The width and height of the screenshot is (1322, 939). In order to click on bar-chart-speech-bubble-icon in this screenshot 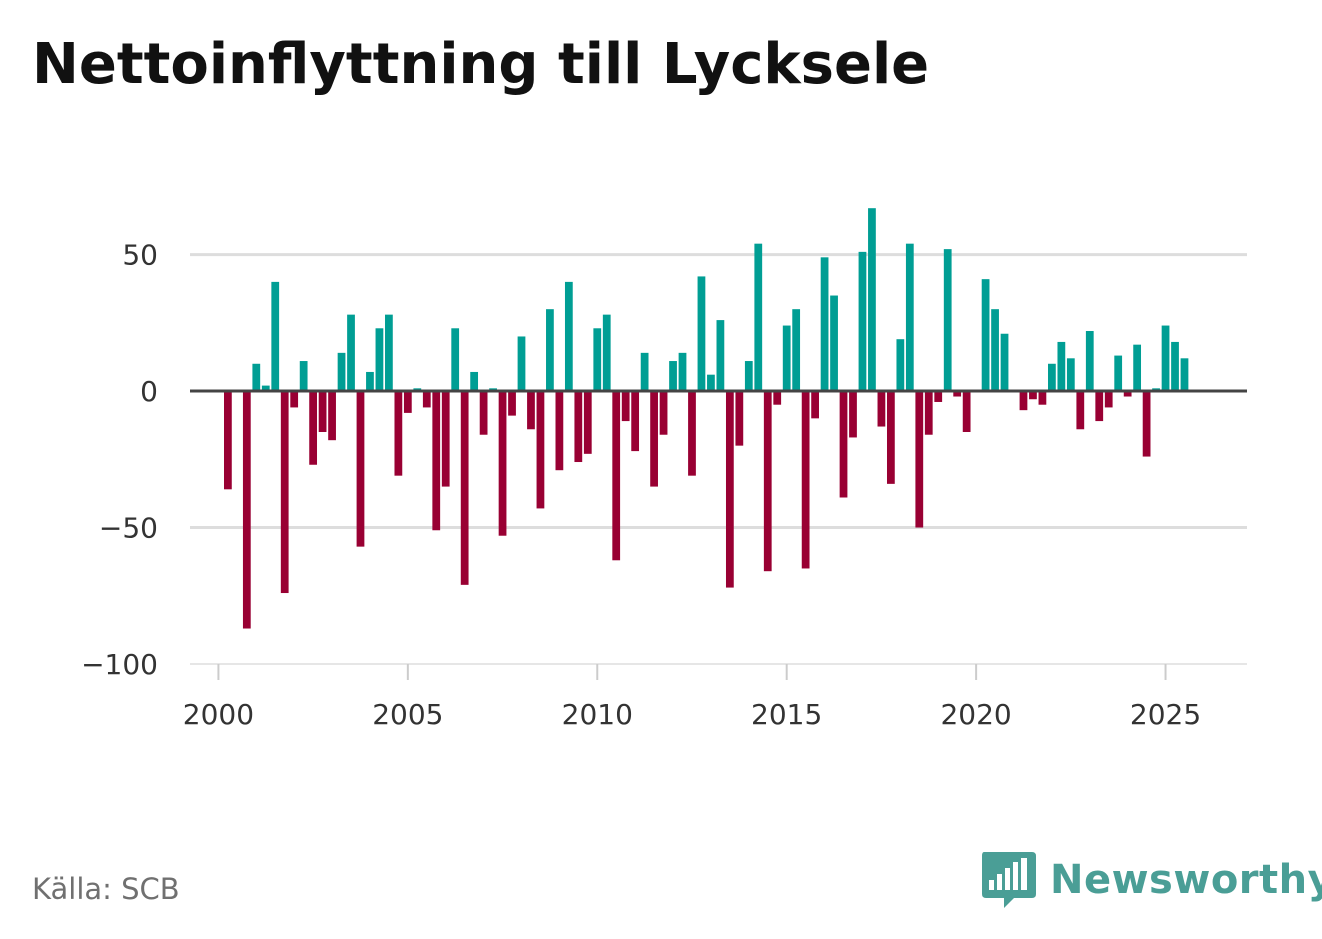, I will do `click(1009, 880)`.